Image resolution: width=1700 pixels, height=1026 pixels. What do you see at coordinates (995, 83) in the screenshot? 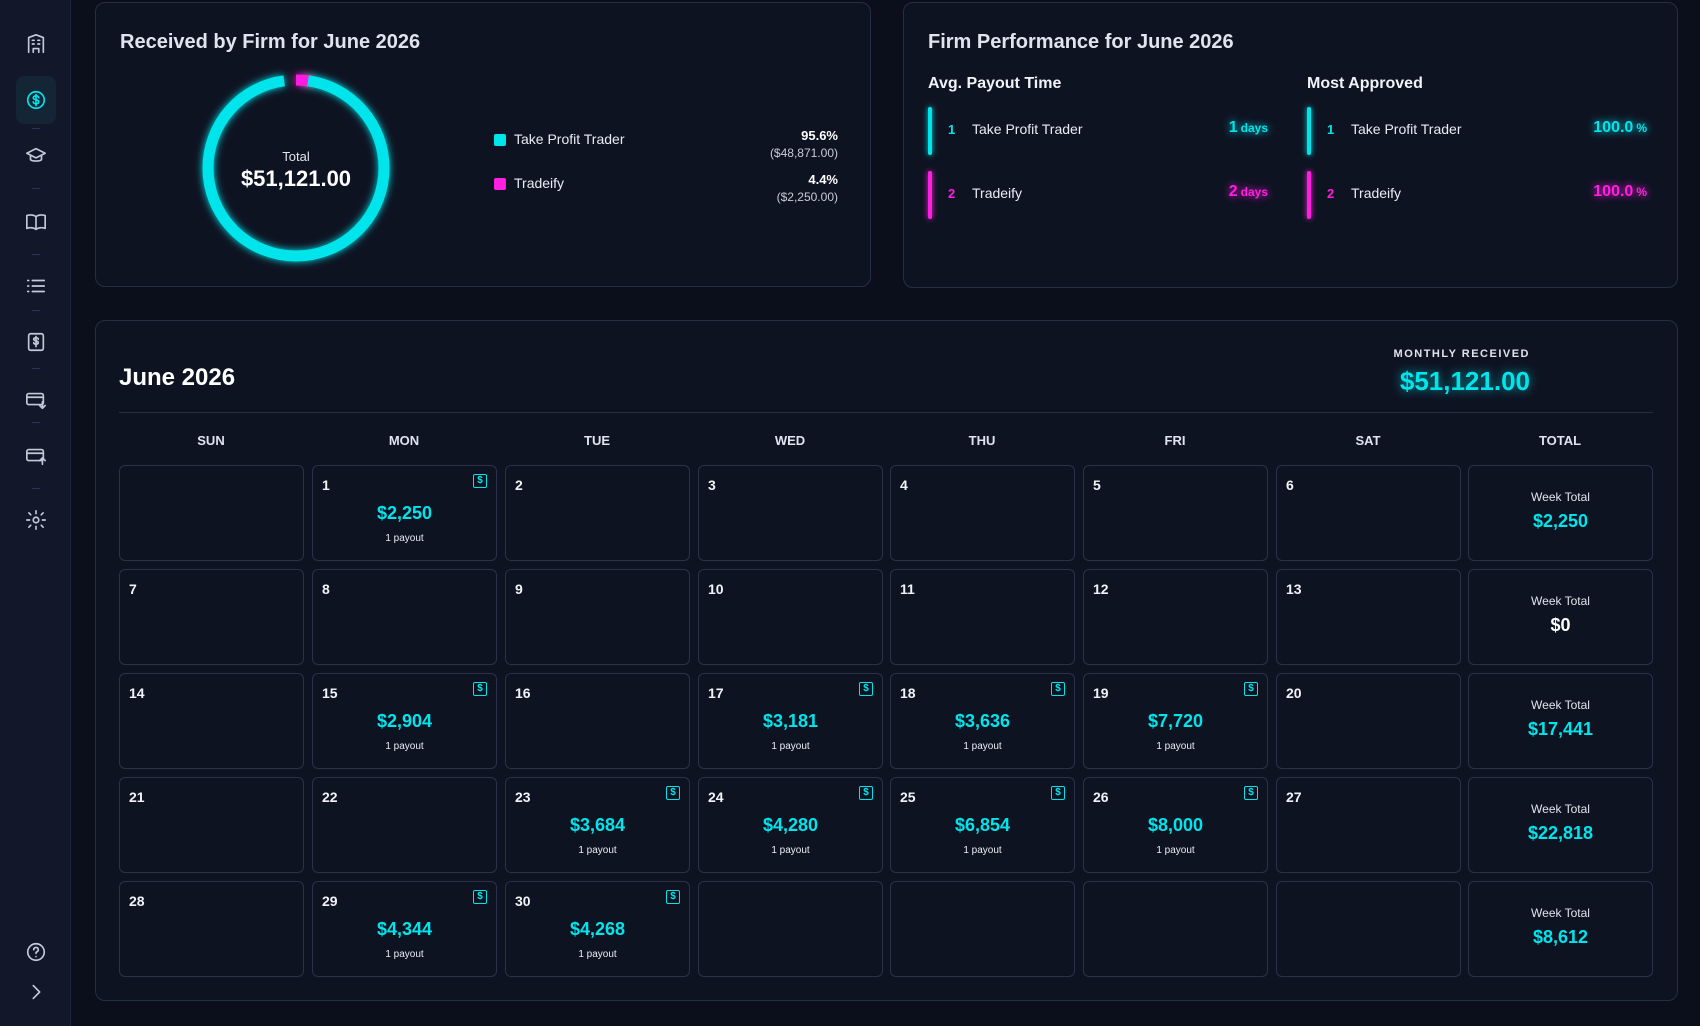
I see `avg-payout-heading: Avg. Payout Time` at bounding box center [995, 83].